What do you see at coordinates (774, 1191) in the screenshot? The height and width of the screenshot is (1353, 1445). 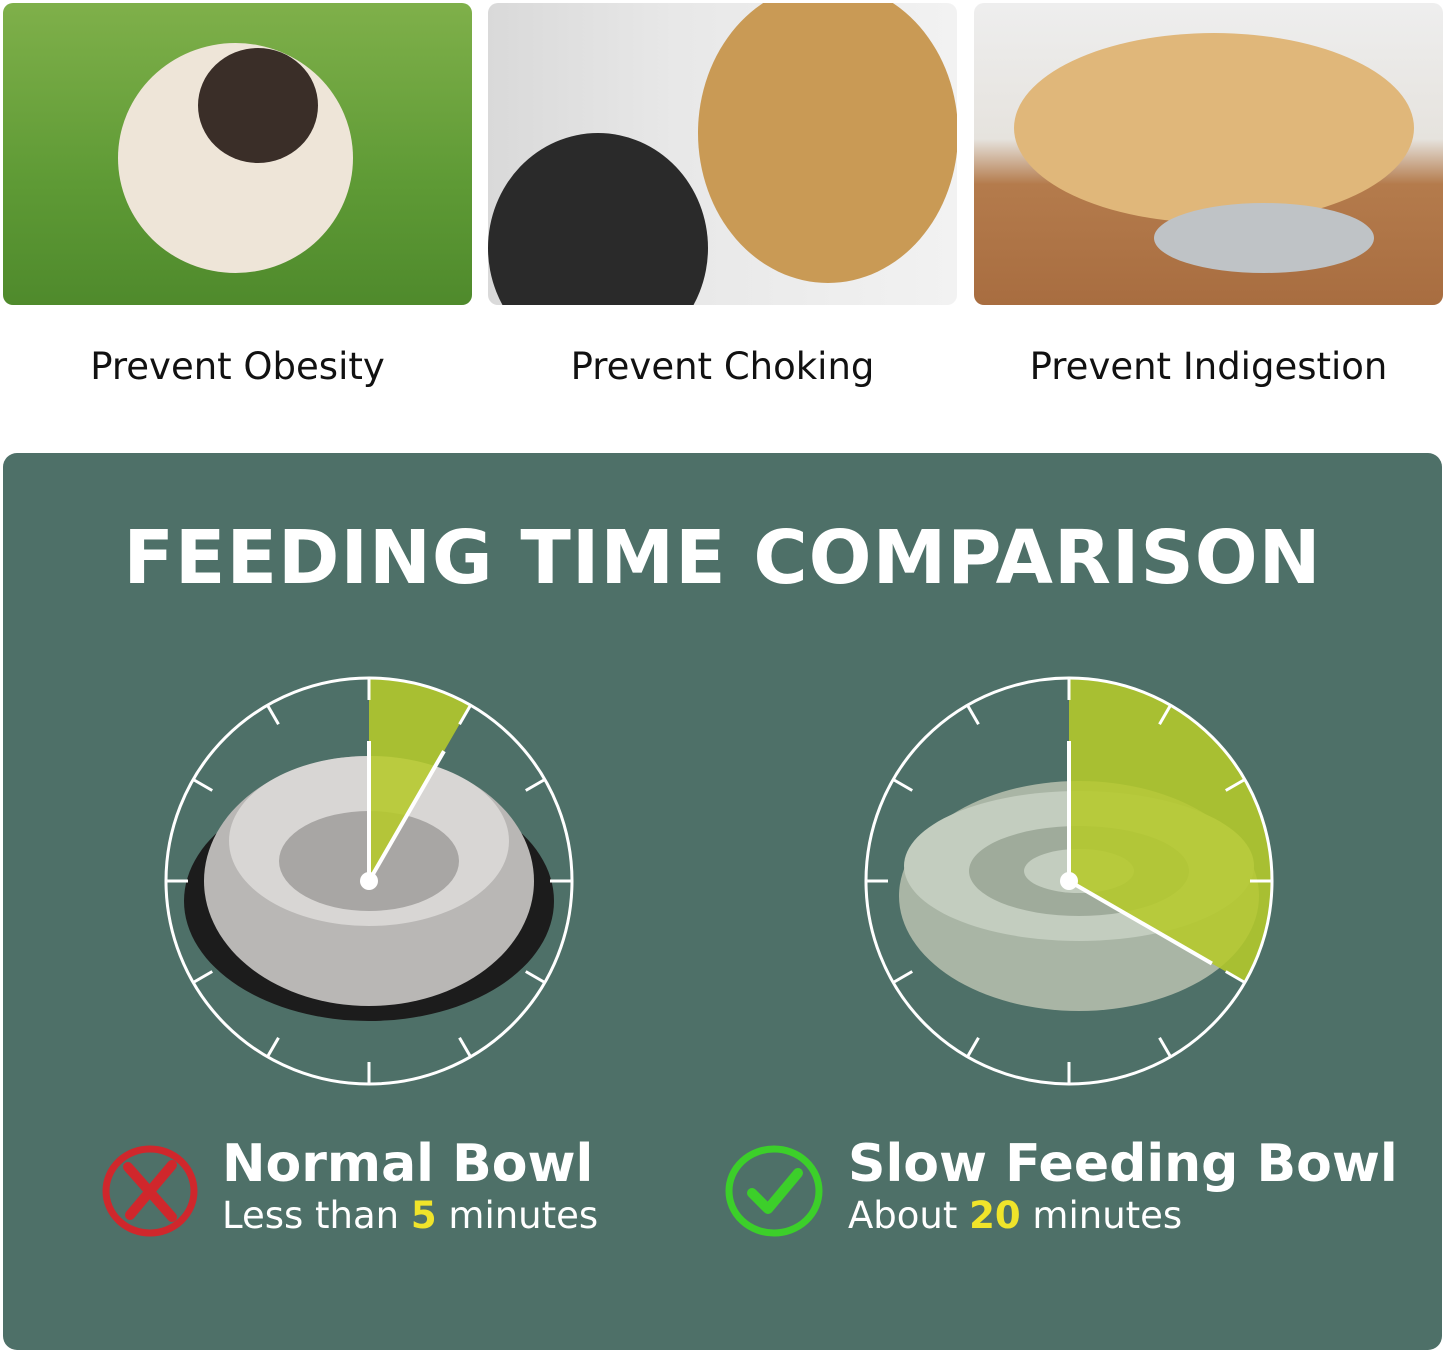 I see `check-circle-icon` at bounding box center [774, 1191].